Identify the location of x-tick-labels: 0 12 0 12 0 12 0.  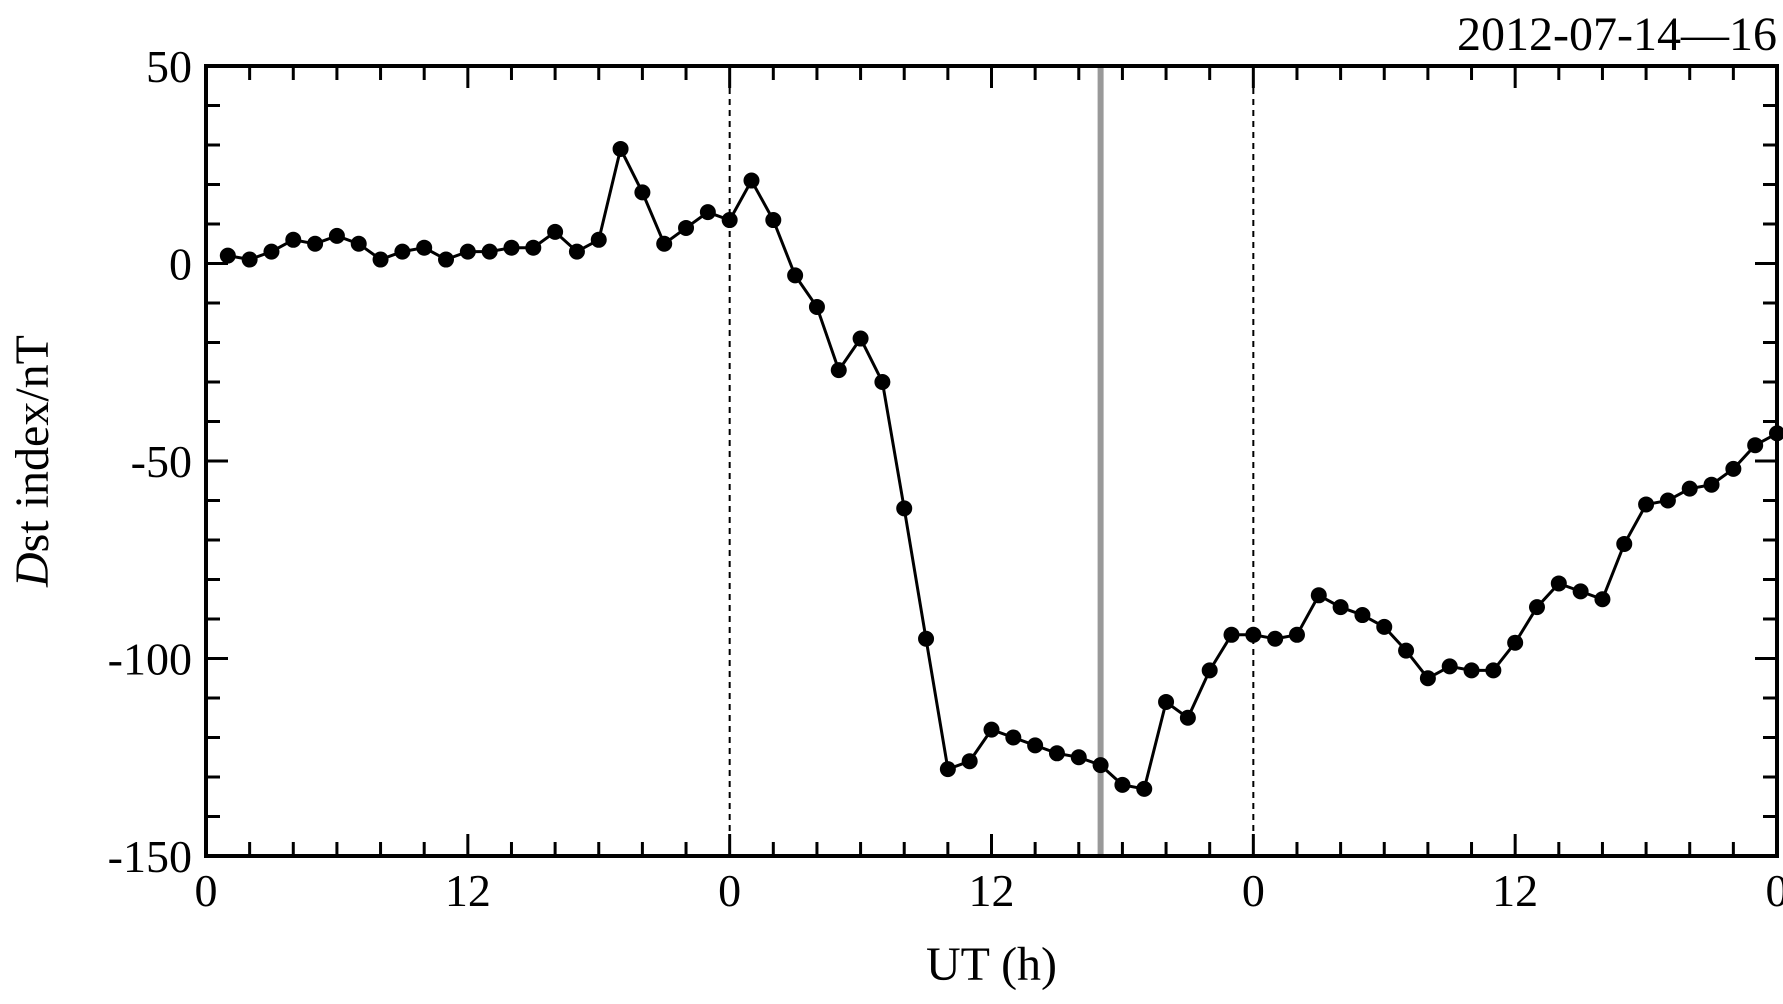
(989, 890).